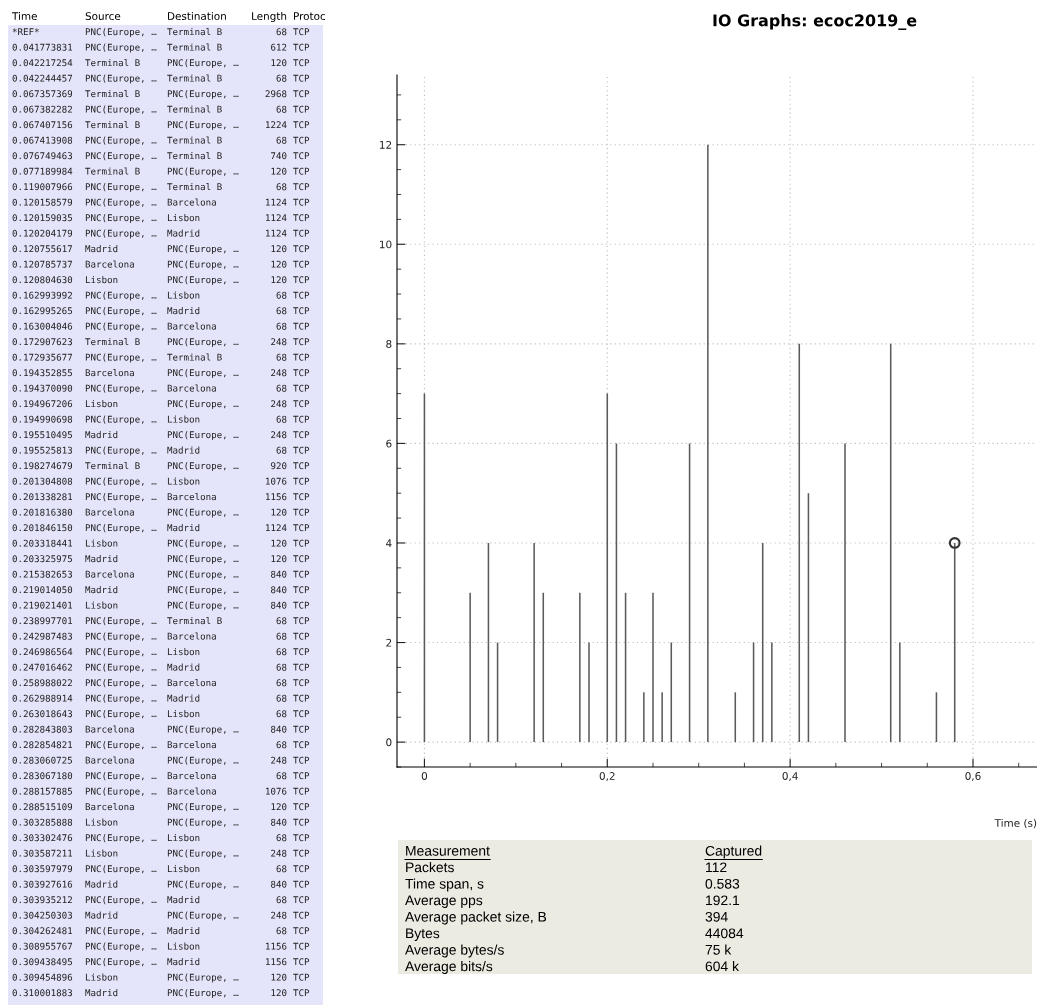  I want to click on text: 0.194967206 Lisbon PNC(Europe, … 248 TCP, so click(161, 404).